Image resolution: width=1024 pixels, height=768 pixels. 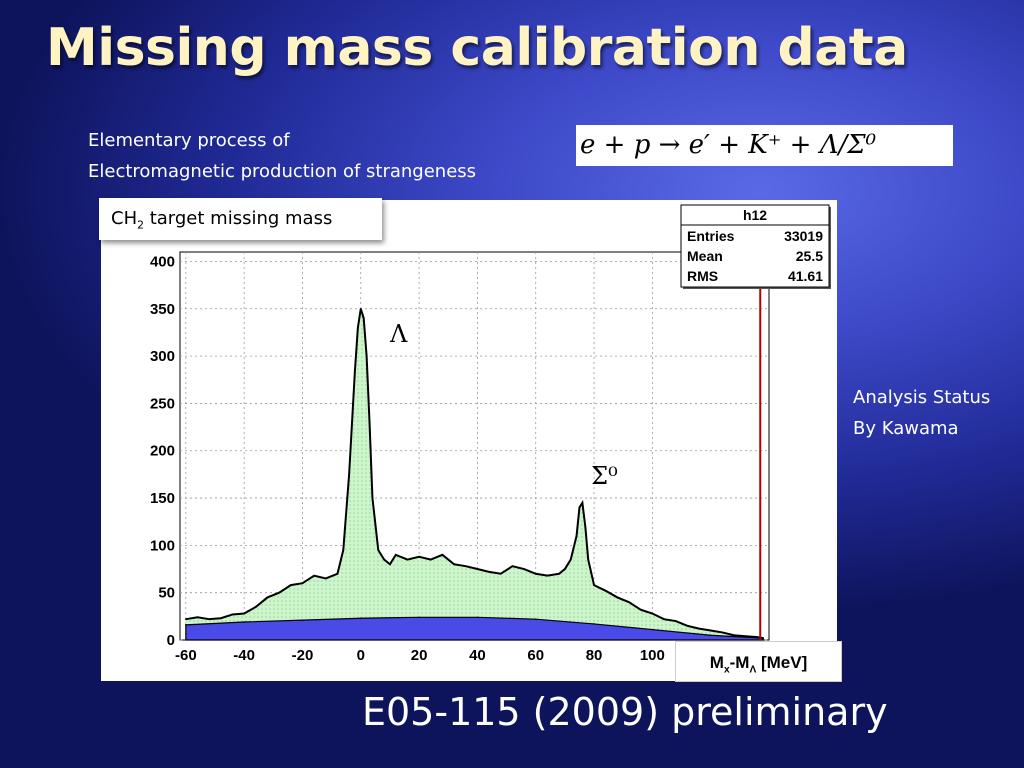 I want to click on target-label-rest: target missing mass, so click(x=238, y=218).